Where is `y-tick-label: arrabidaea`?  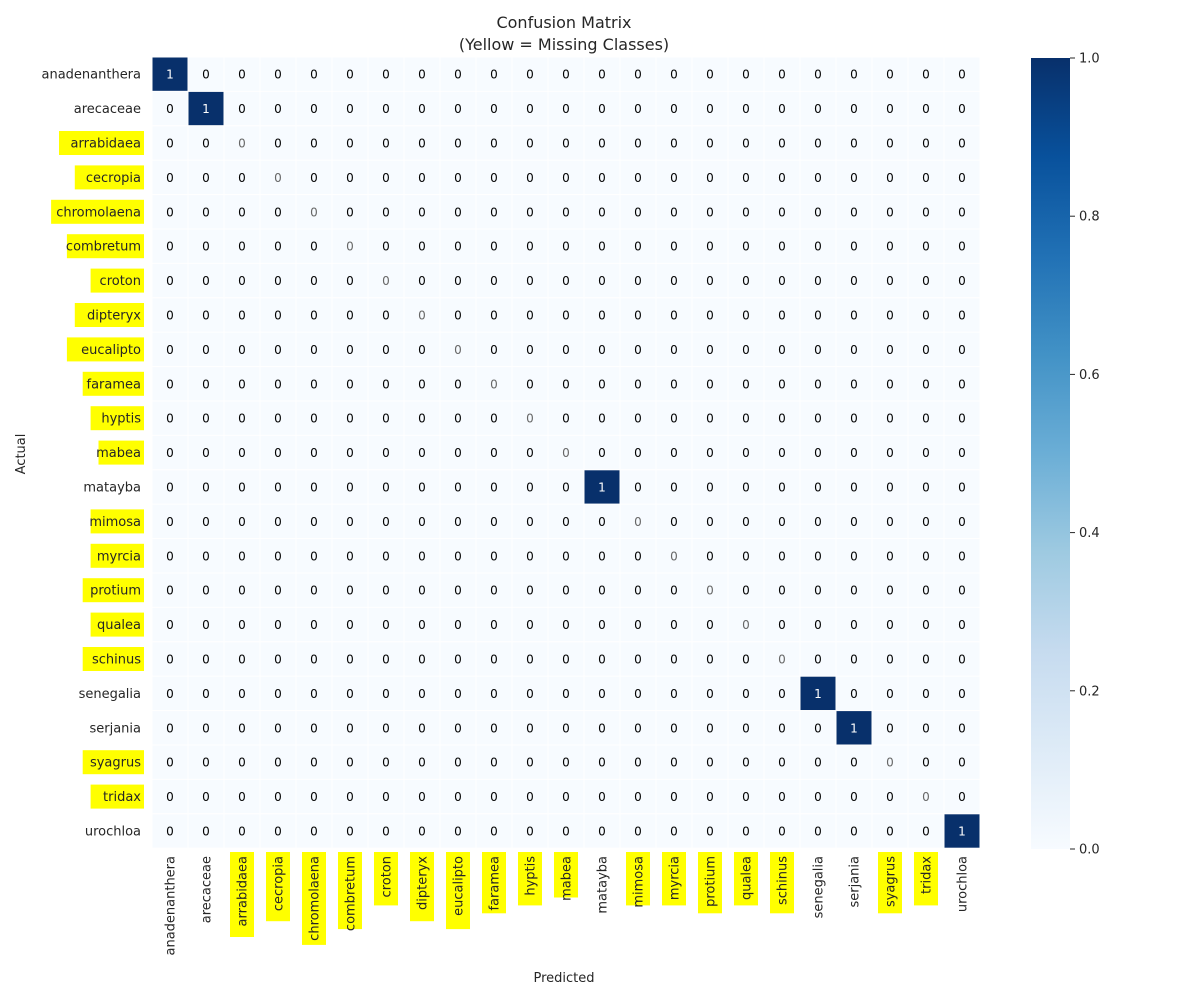 y-tick-label: arrabidaea is located at coordinates (106, 144).